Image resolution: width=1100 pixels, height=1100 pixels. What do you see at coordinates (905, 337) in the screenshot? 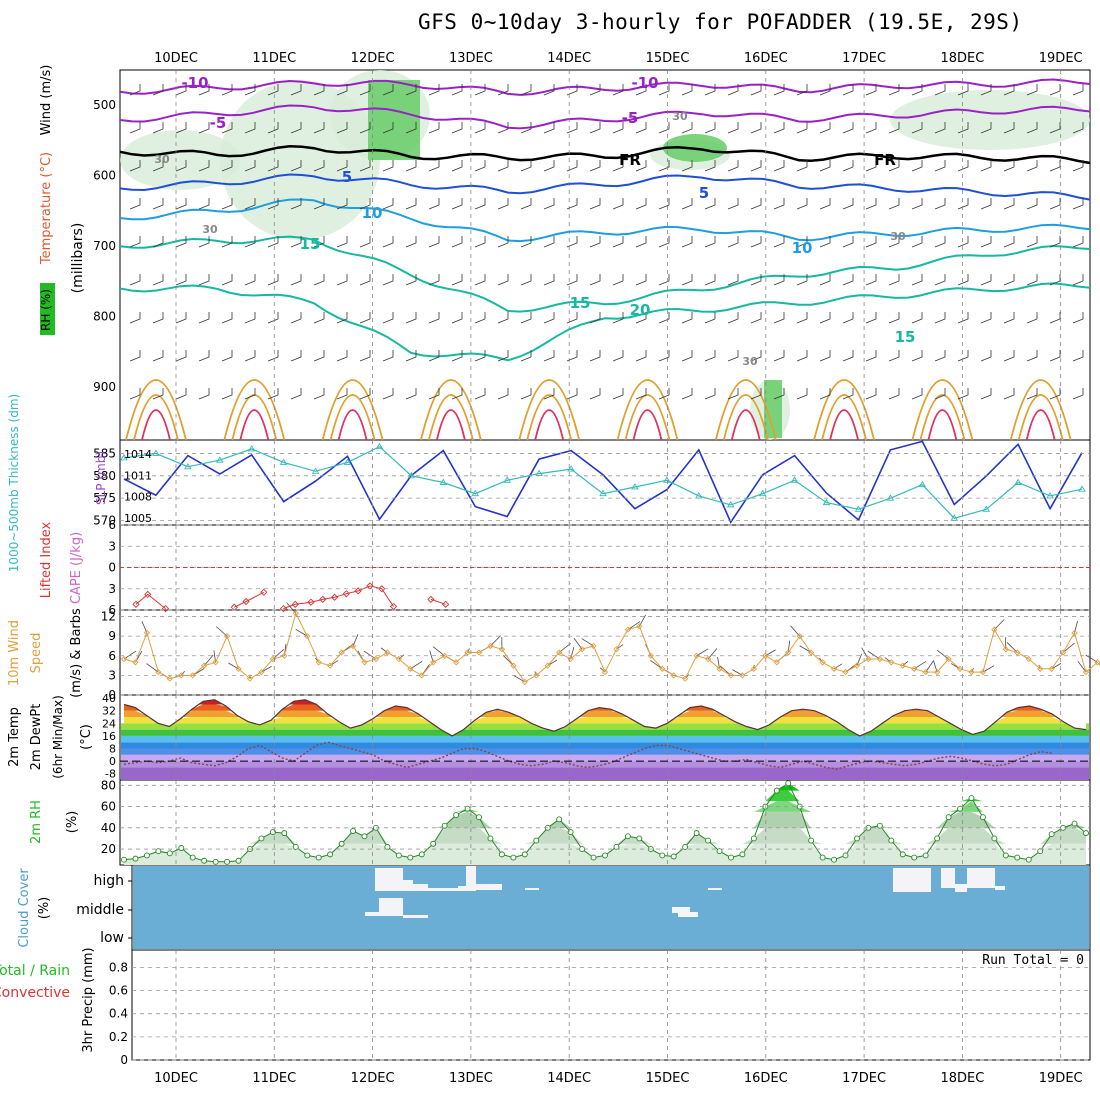
I see `contour-label: 15` at bounding box center [905, 337].